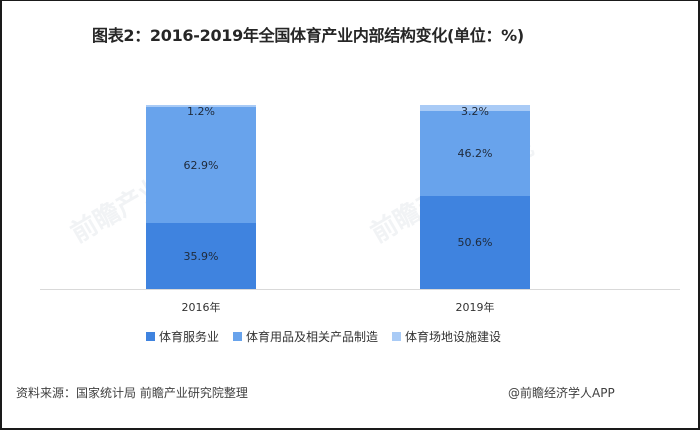 The image size is (700, 430). Describe the element at coordinates (189, 337) in the screenshot. I see `legend-label: 体育服务业` at that location.